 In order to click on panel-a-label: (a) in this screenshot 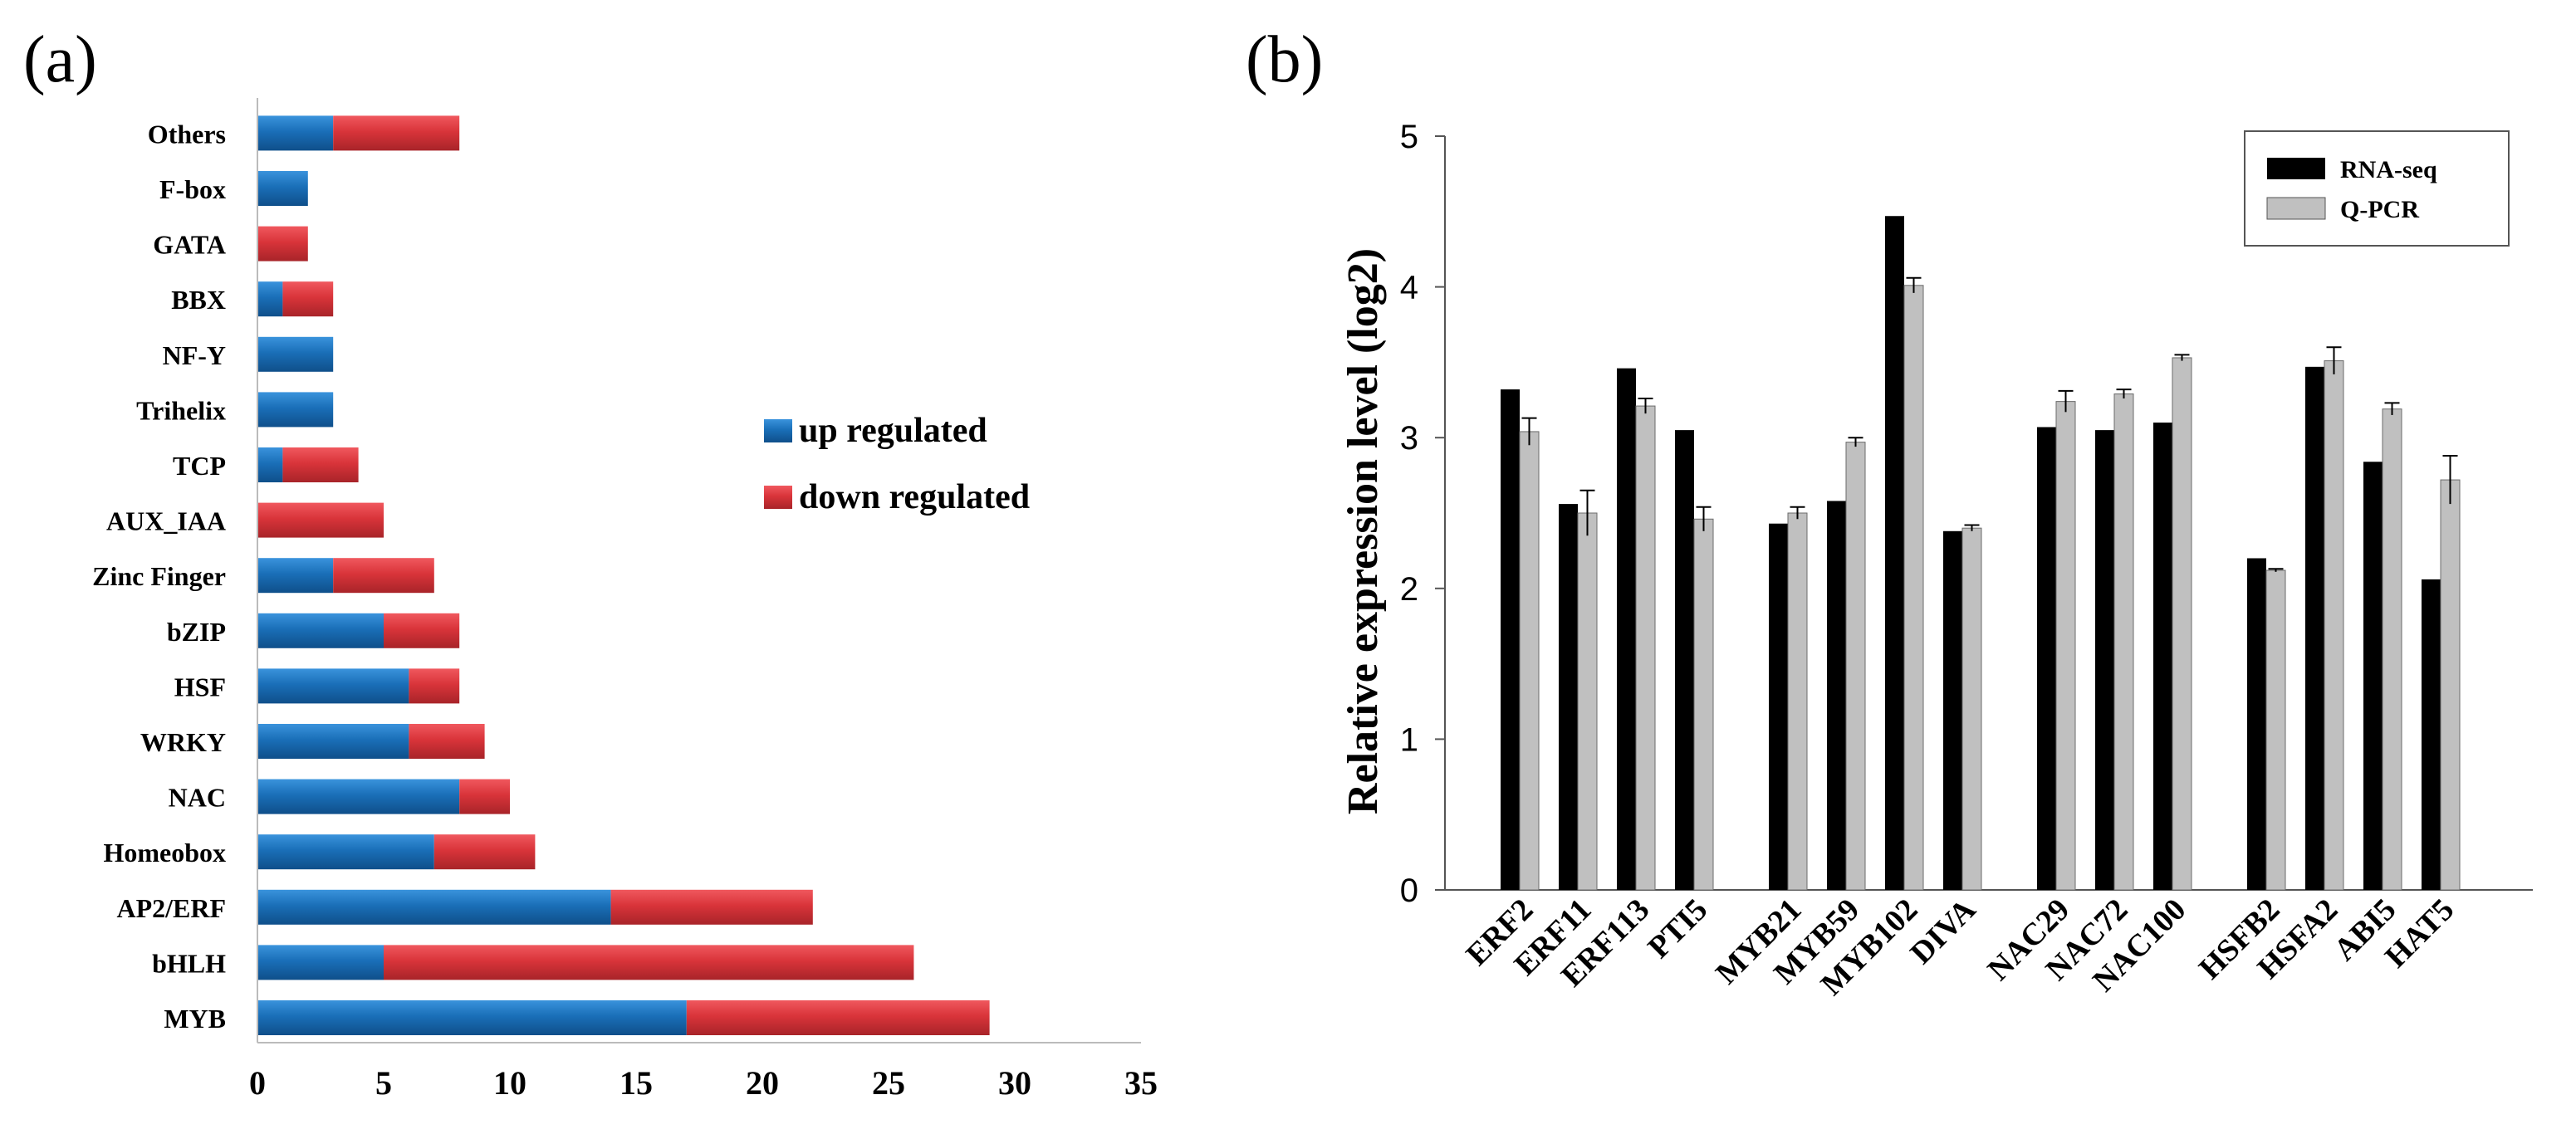, I will do `click(60, 60)`.